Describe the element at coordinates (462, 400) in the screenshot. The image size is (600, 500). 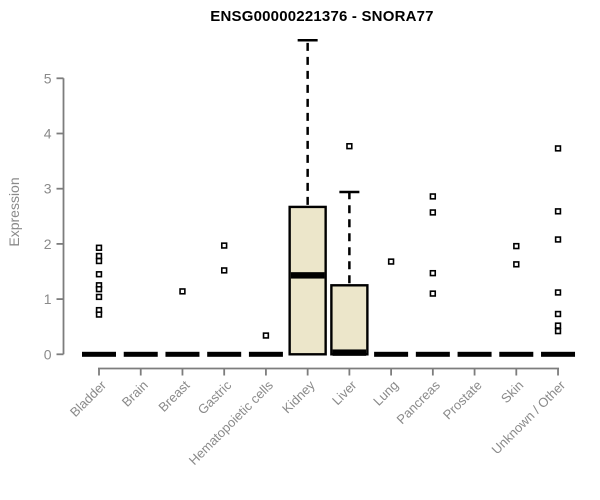
I see `x-axis-label-9: Prostate` at that location.